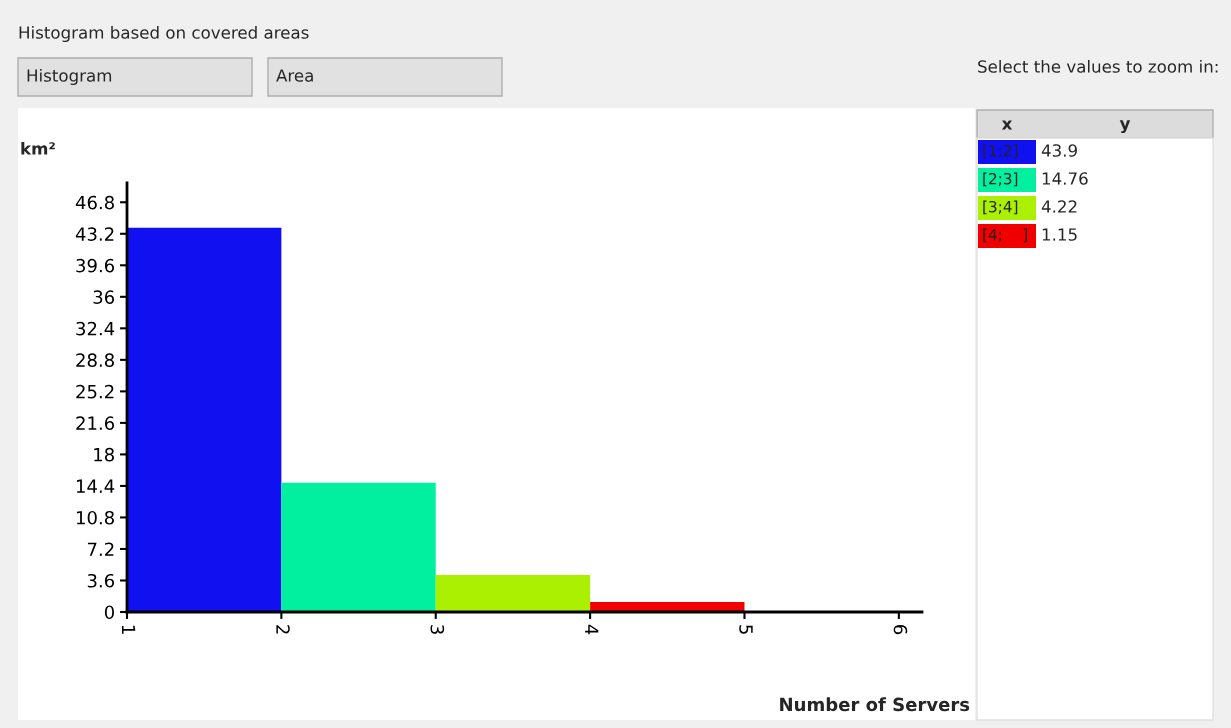 The width and height of the screenshot is (1231, 728). What do you see at coordinates (592, 629) in the screenshot?
I see `x-tick-label: 4` at bounding box center [592, 629].